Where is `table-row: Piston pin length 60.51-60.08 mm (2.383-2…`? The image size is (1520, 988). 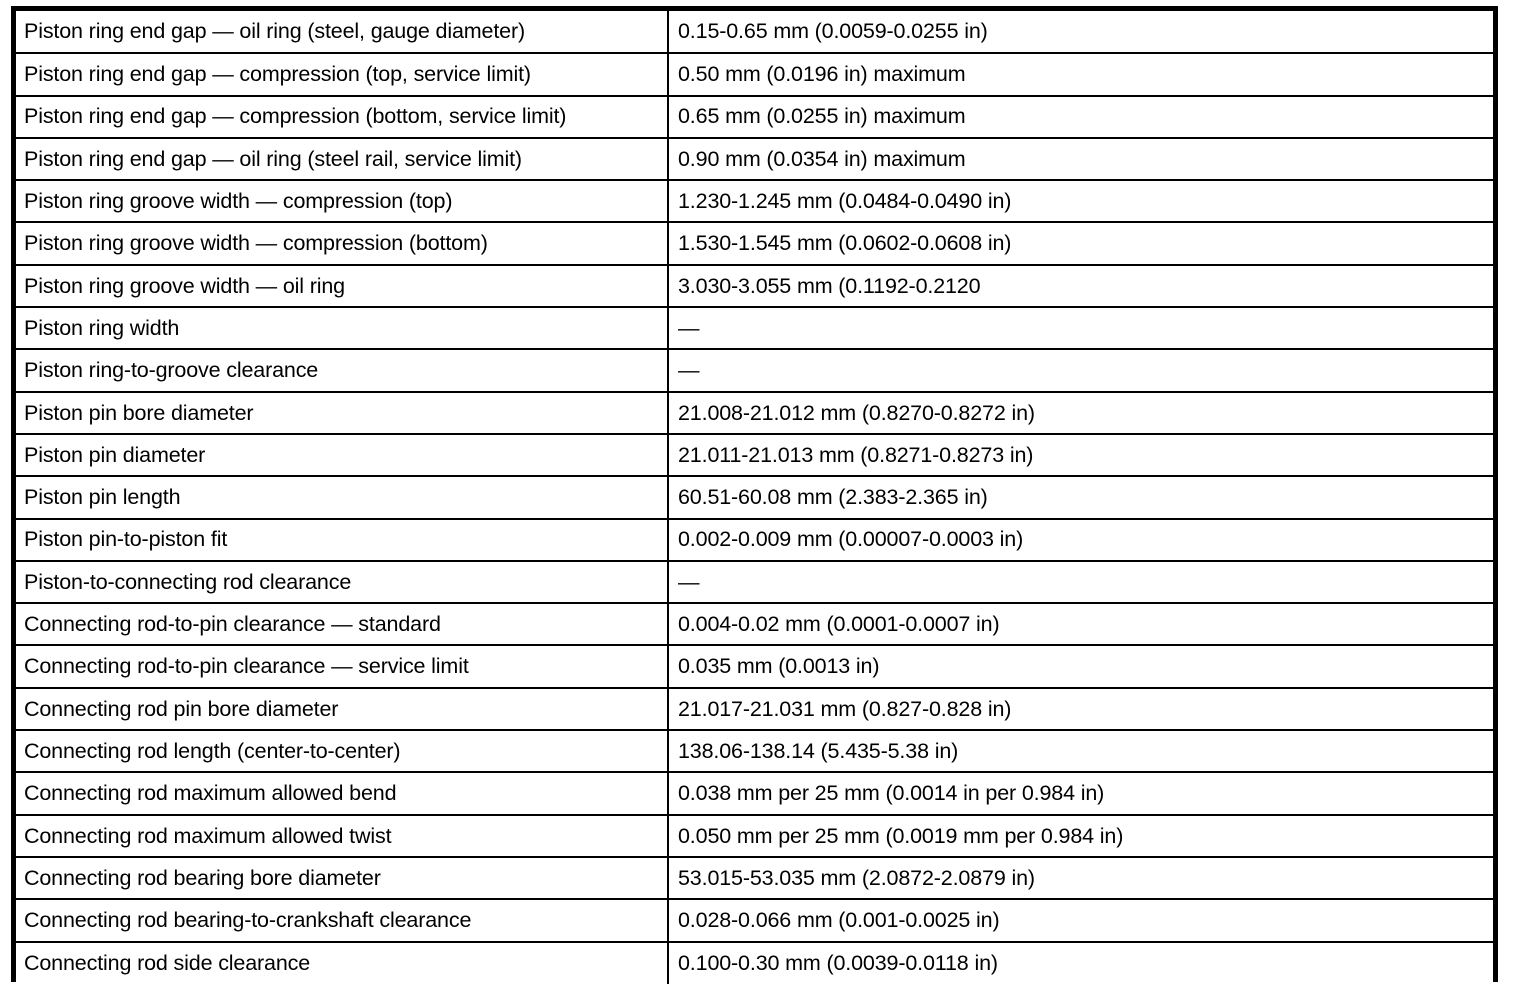
table-row: Piston pin length 60.51-60.08 mm (2.383-2… is located at coordinates (754, 497).